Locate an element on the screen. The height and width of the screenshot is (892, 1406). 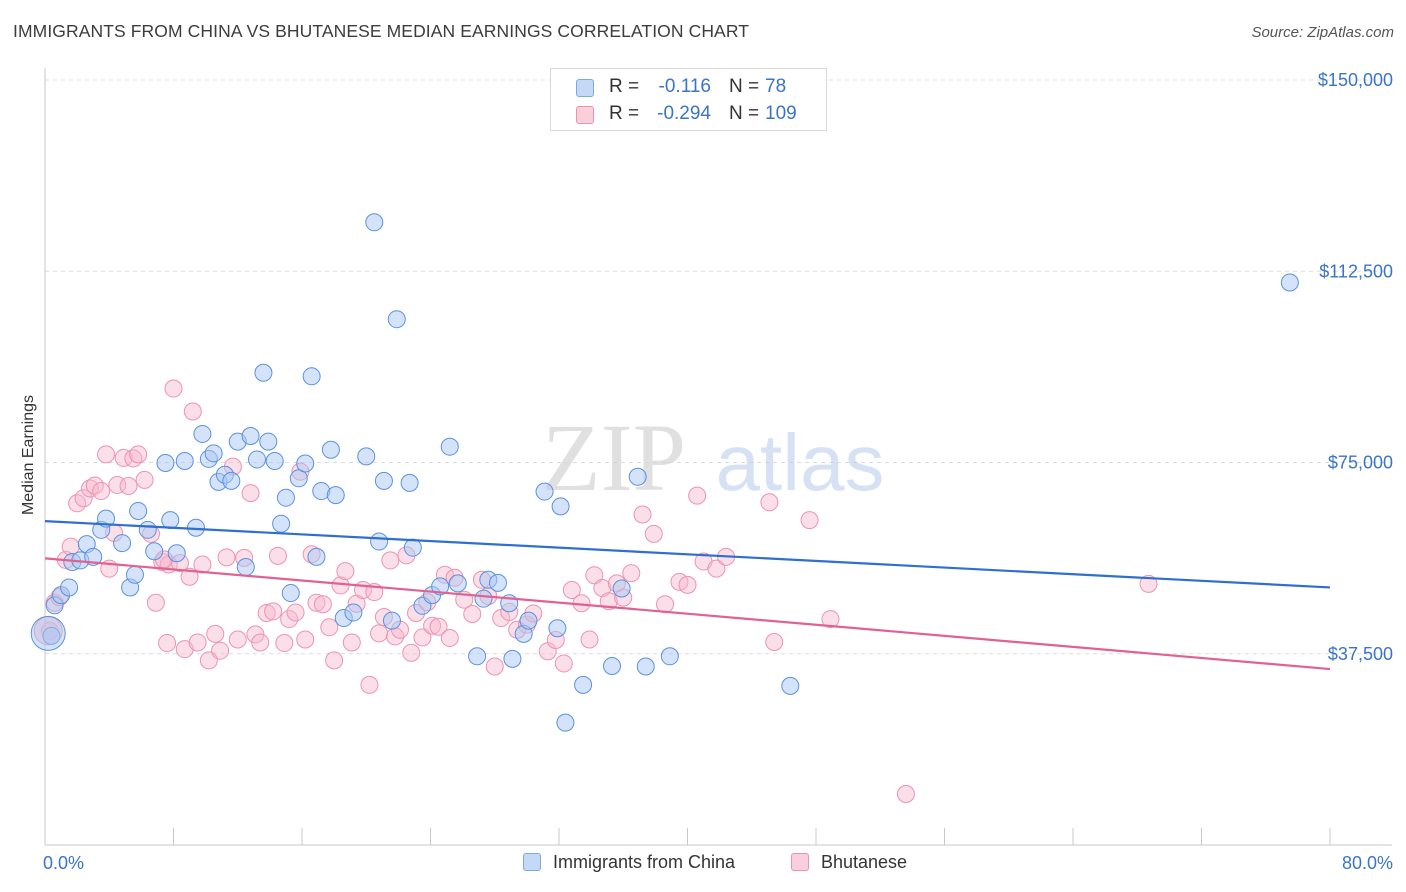
legend-swatch-china is located at coordinates (585, 88).